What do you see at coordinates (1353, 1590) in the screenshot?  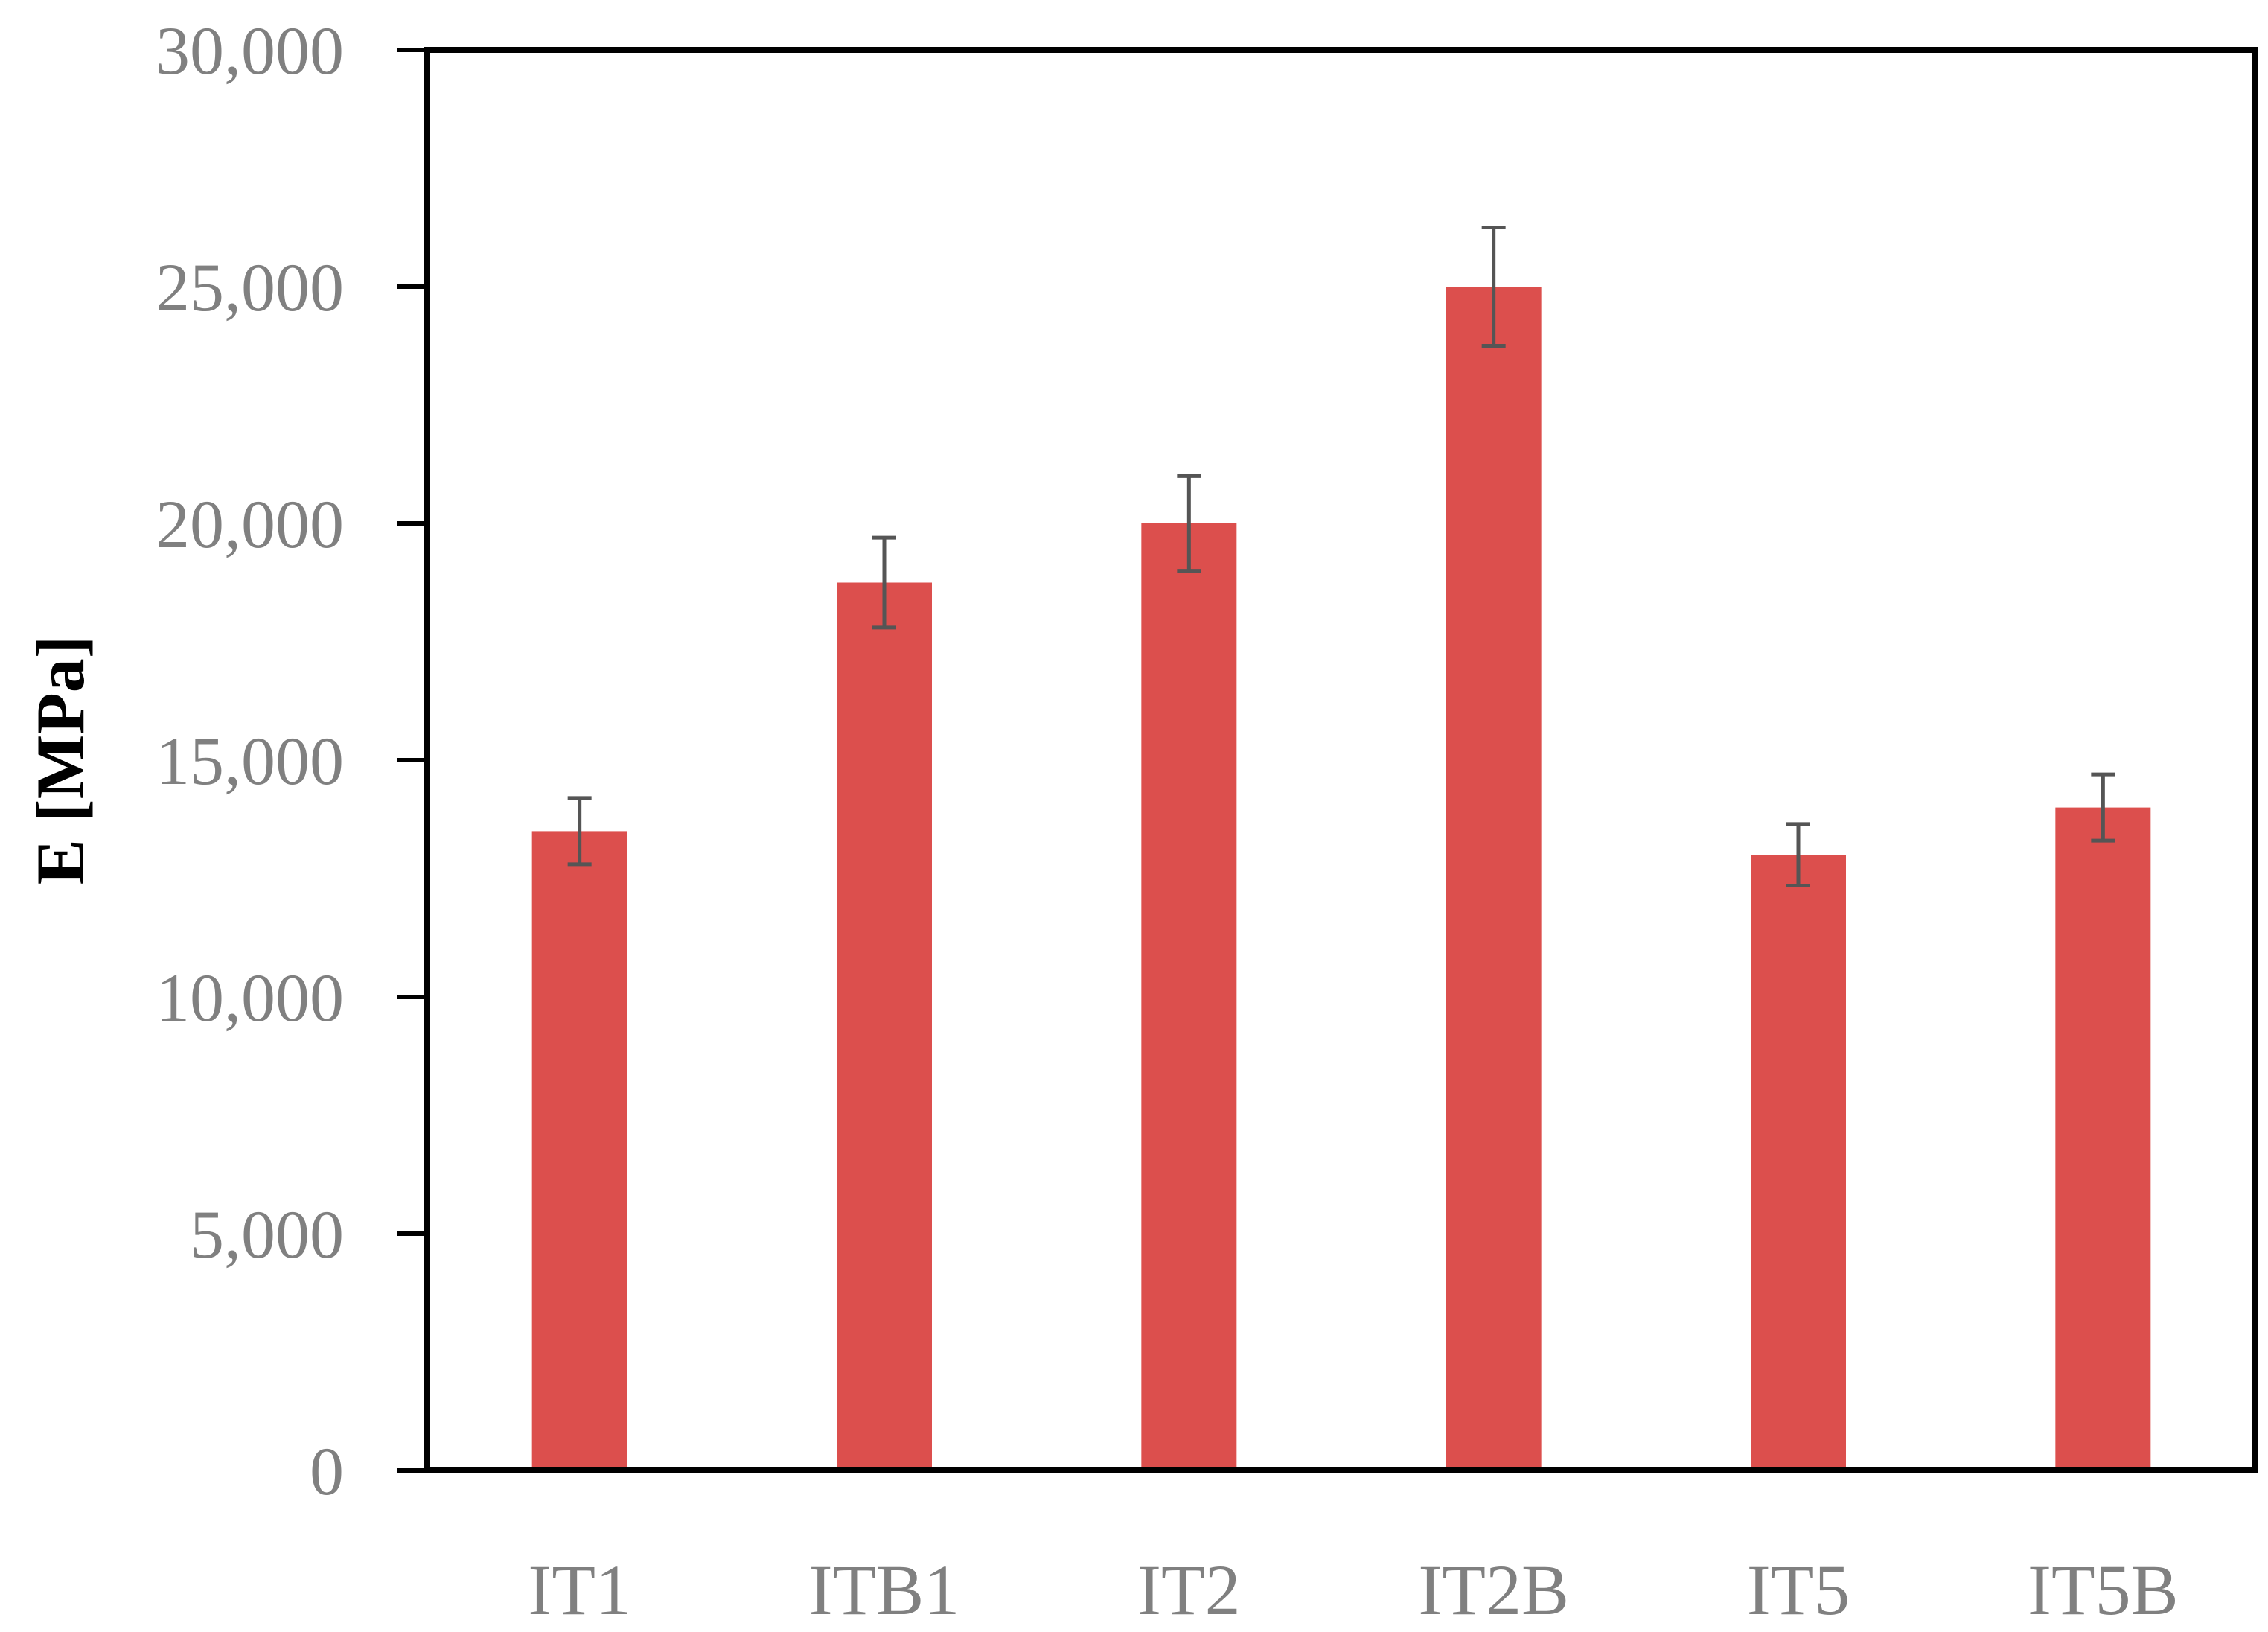 I see `x-axis: IT1 ITB1 IT2 IT2B IT5 IT5B` at bounding box center [1353, 1590].